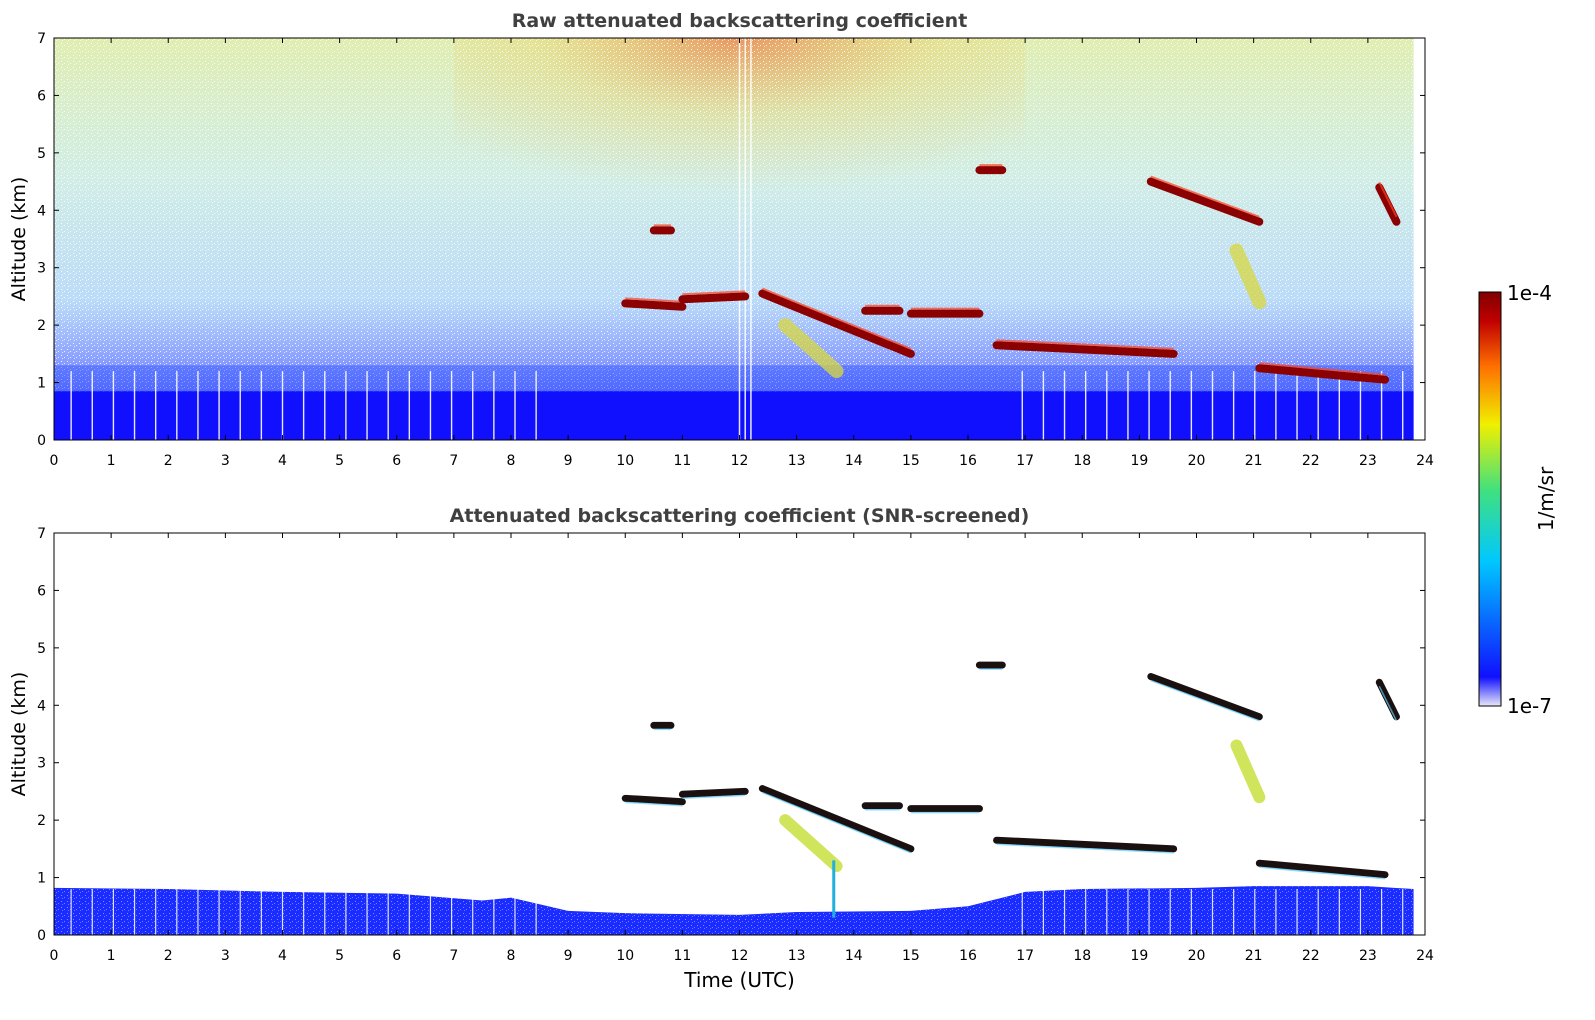  Describe the element at coordinates (739, 980) in the screenshot. I see `x-axis-label: Time (UTC)` at that location.